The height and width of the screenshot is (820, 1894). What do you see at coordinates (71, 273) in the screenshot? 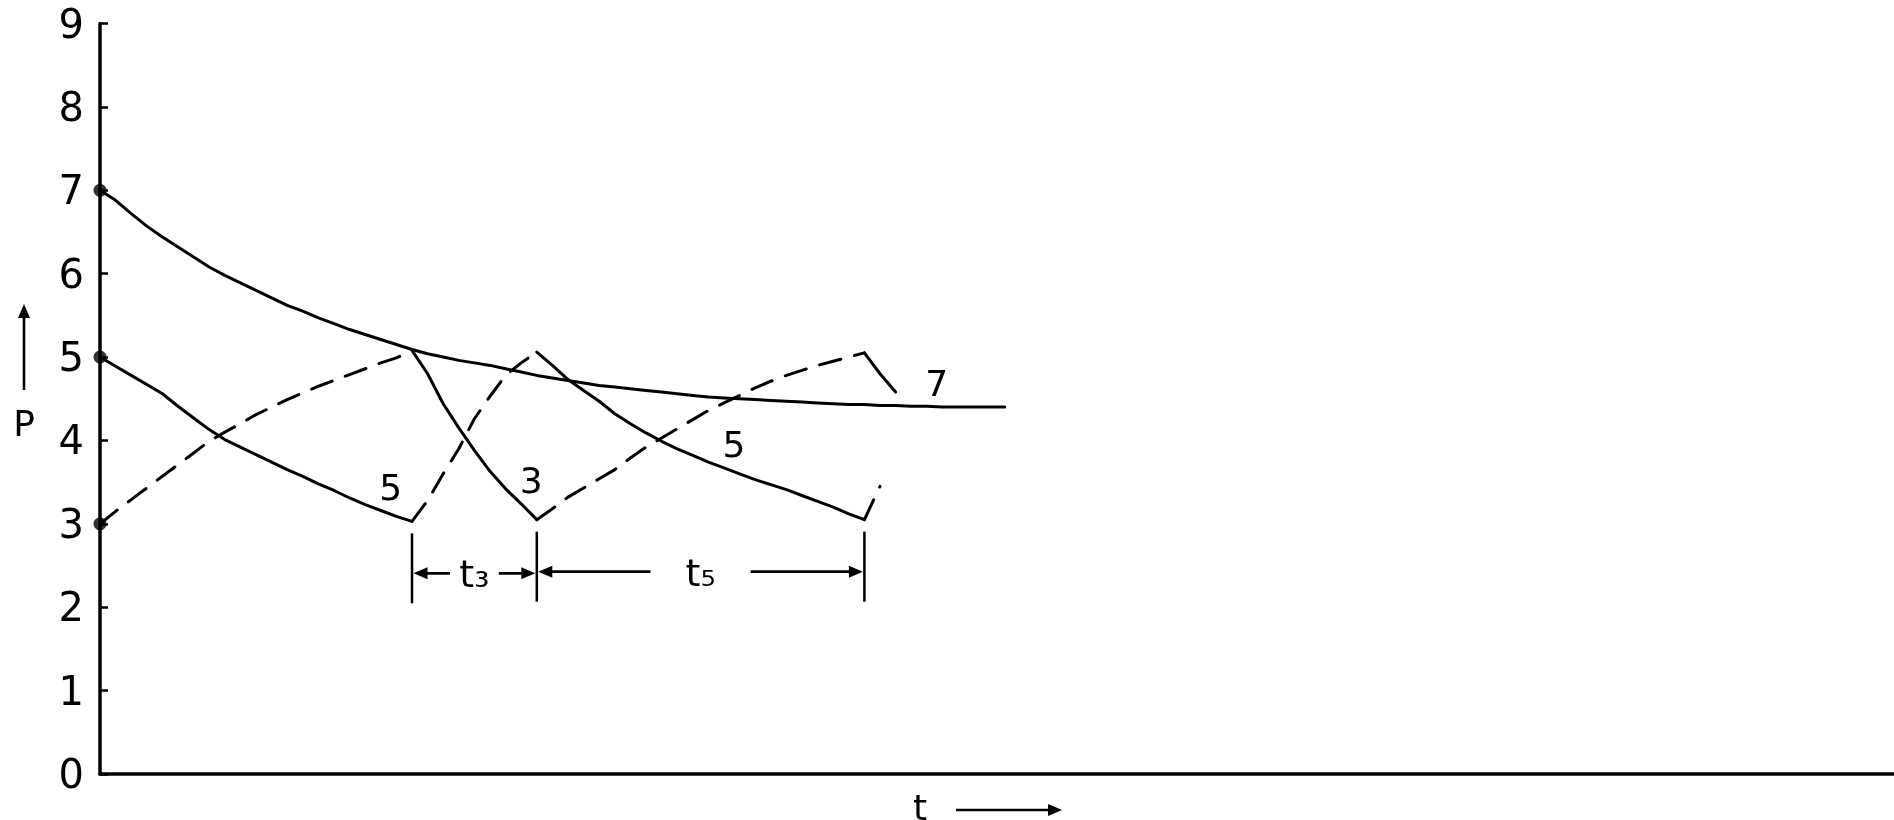
I see `y-tick-label: 6` at bounding box center [71, 273].